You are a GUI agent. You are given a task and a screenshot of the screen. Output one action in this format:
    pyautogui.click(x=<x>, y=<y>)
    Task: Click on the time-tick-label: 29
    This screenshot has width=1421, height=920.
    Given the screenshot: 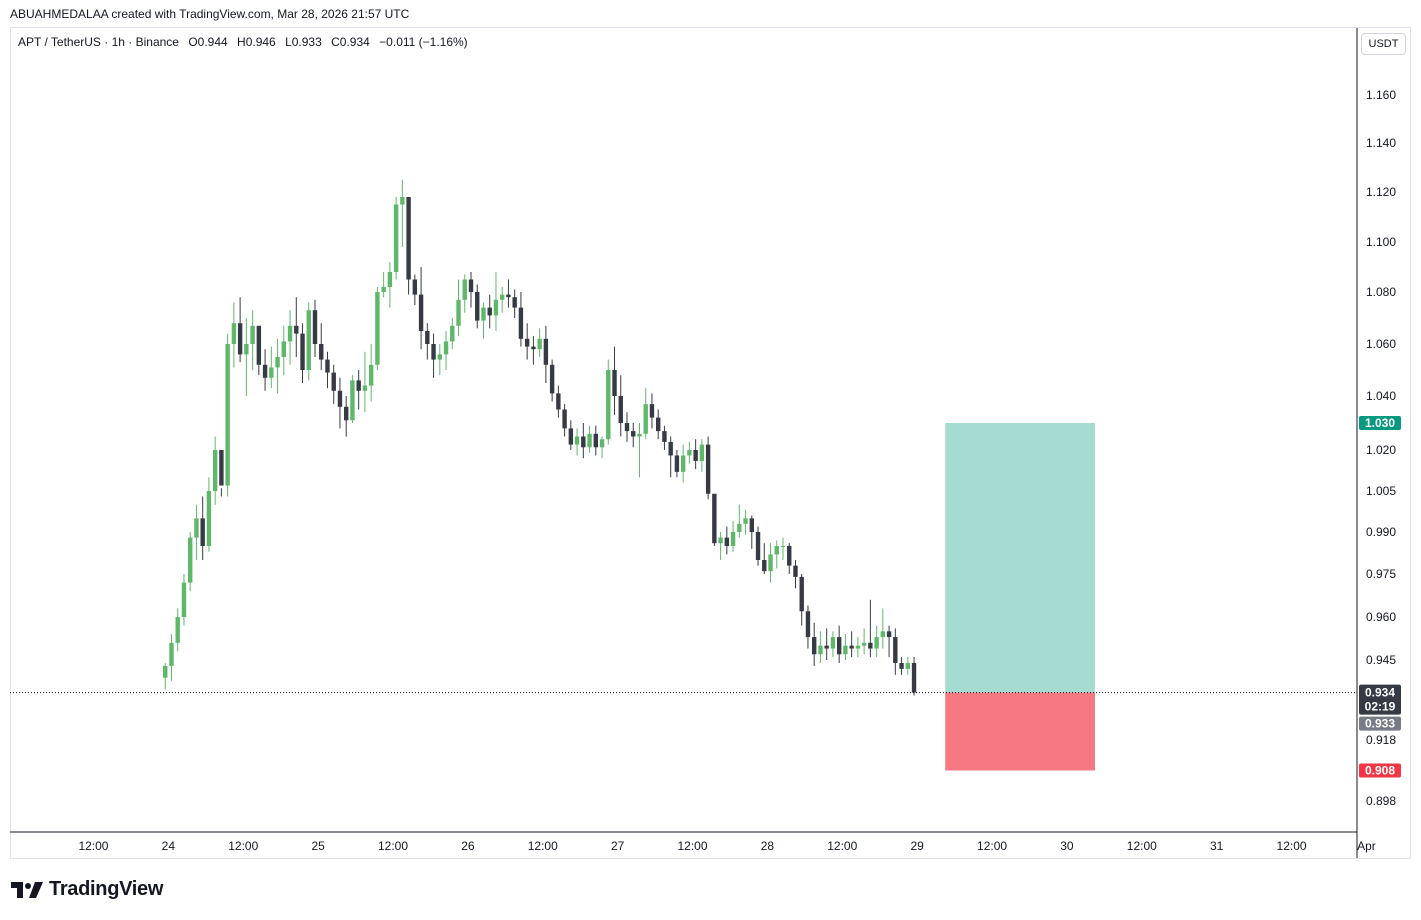 What is the action you would take?
    pyautogui.click(x=917, y=846)
    